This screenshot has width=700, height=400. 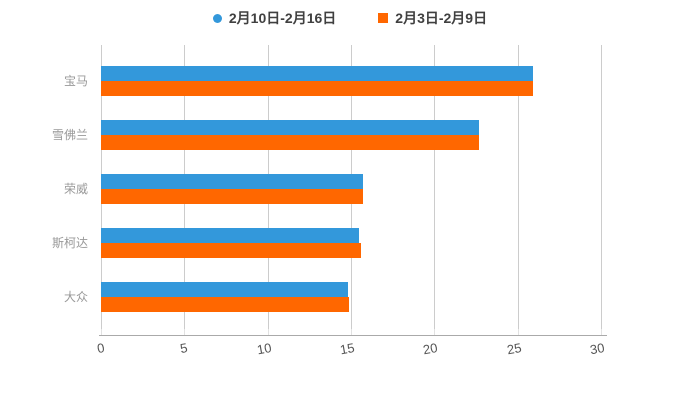 I want to click on y-axis-label: 荣威, so click(x=75, y=189).